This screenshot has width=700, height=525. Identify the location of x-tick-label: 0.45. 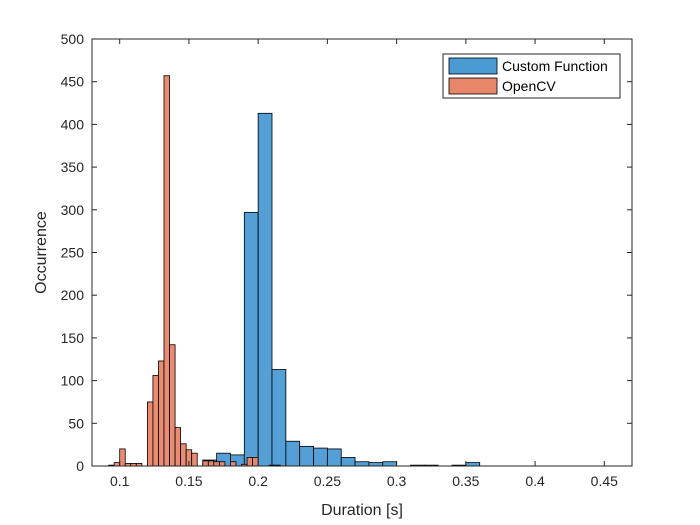
(604, 481).